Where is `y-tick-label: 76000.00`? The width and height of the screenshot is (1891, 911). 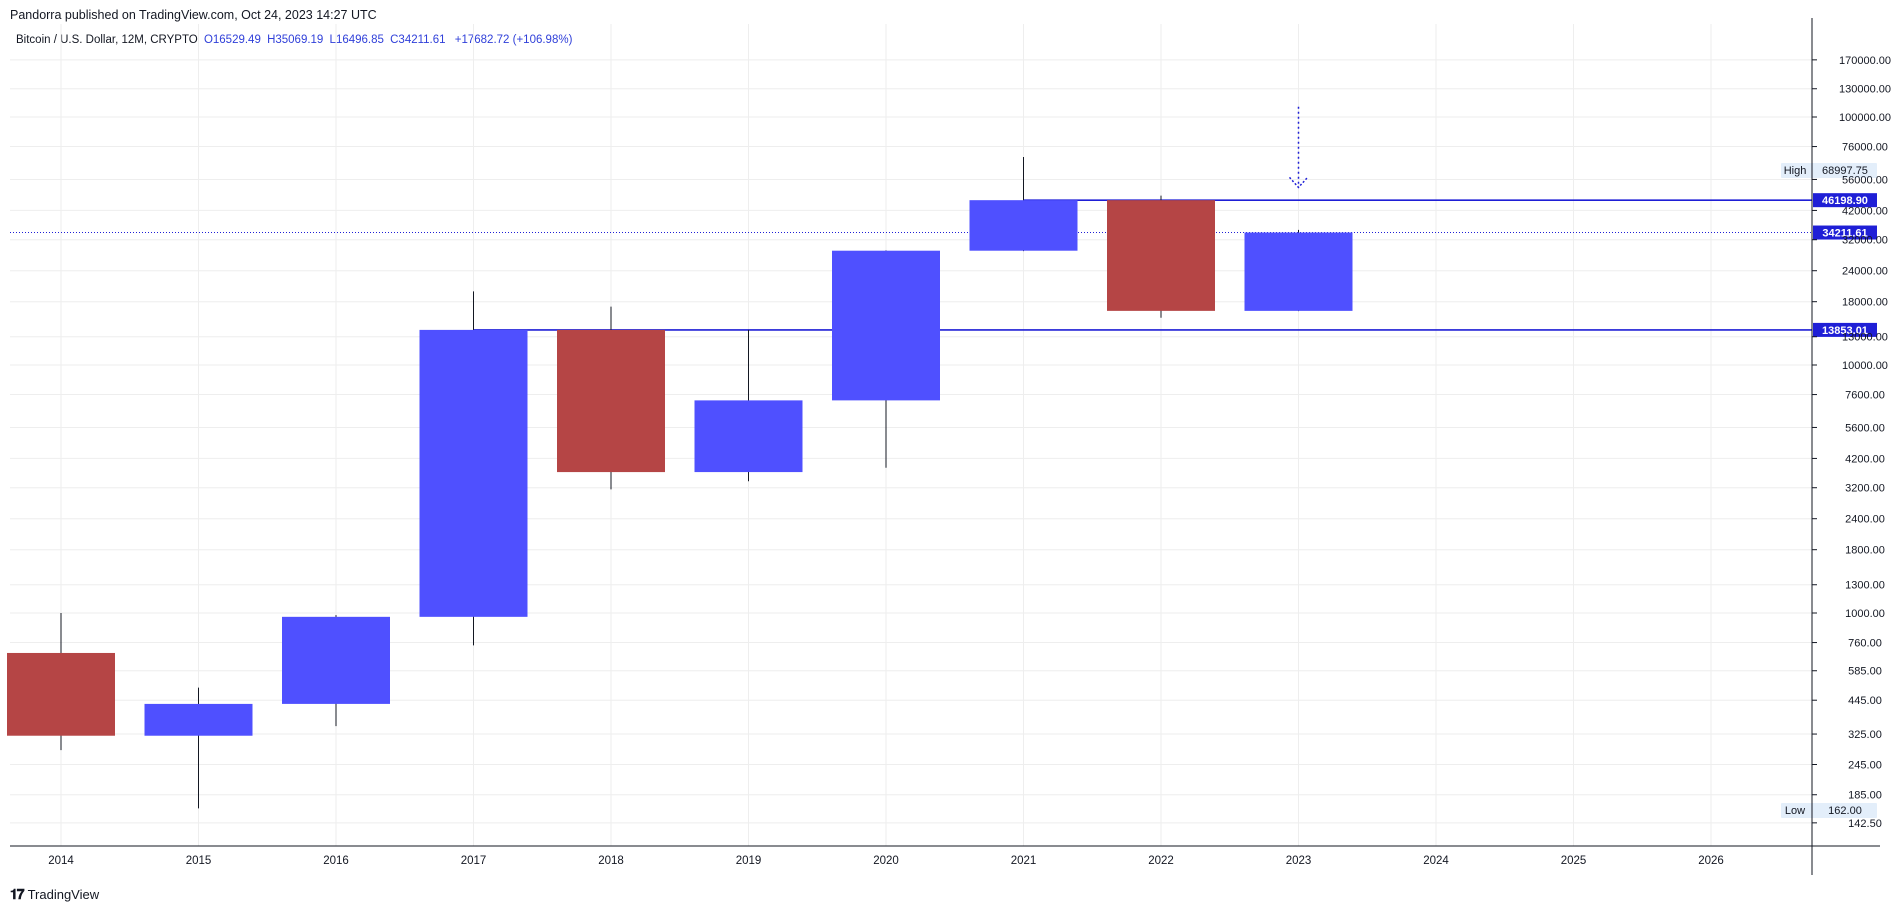
y-tick-label: 76000.00 is located at coordinates (1865, 148).